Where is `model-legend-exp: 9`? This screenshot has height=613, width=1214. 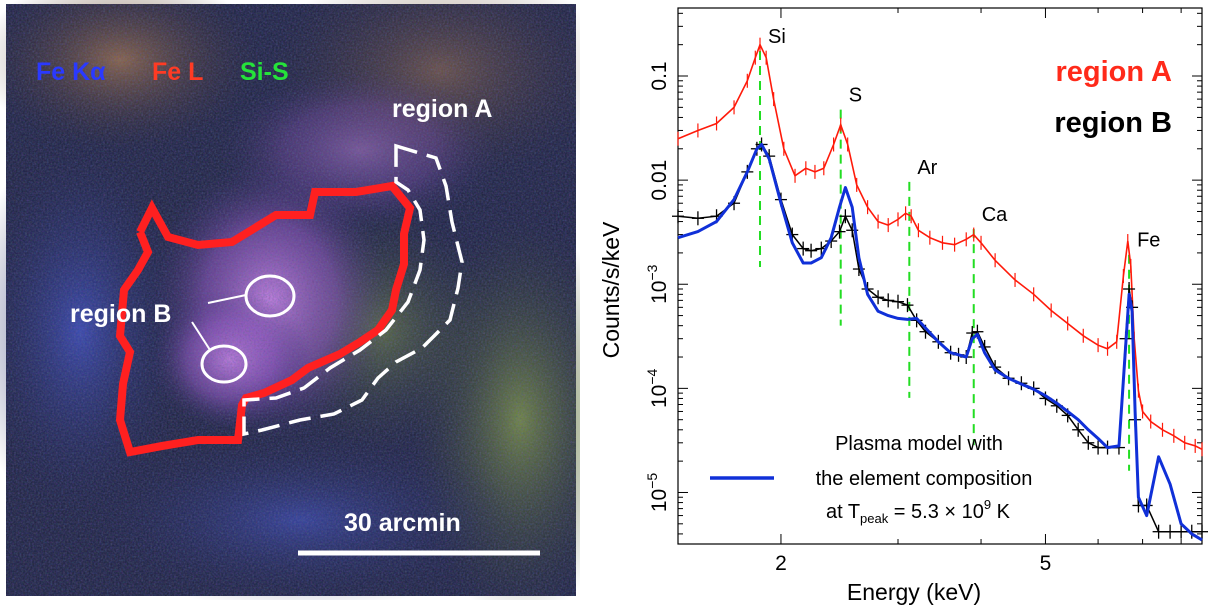 model-legend-exp: 9 is located at coordinates (987, 504).